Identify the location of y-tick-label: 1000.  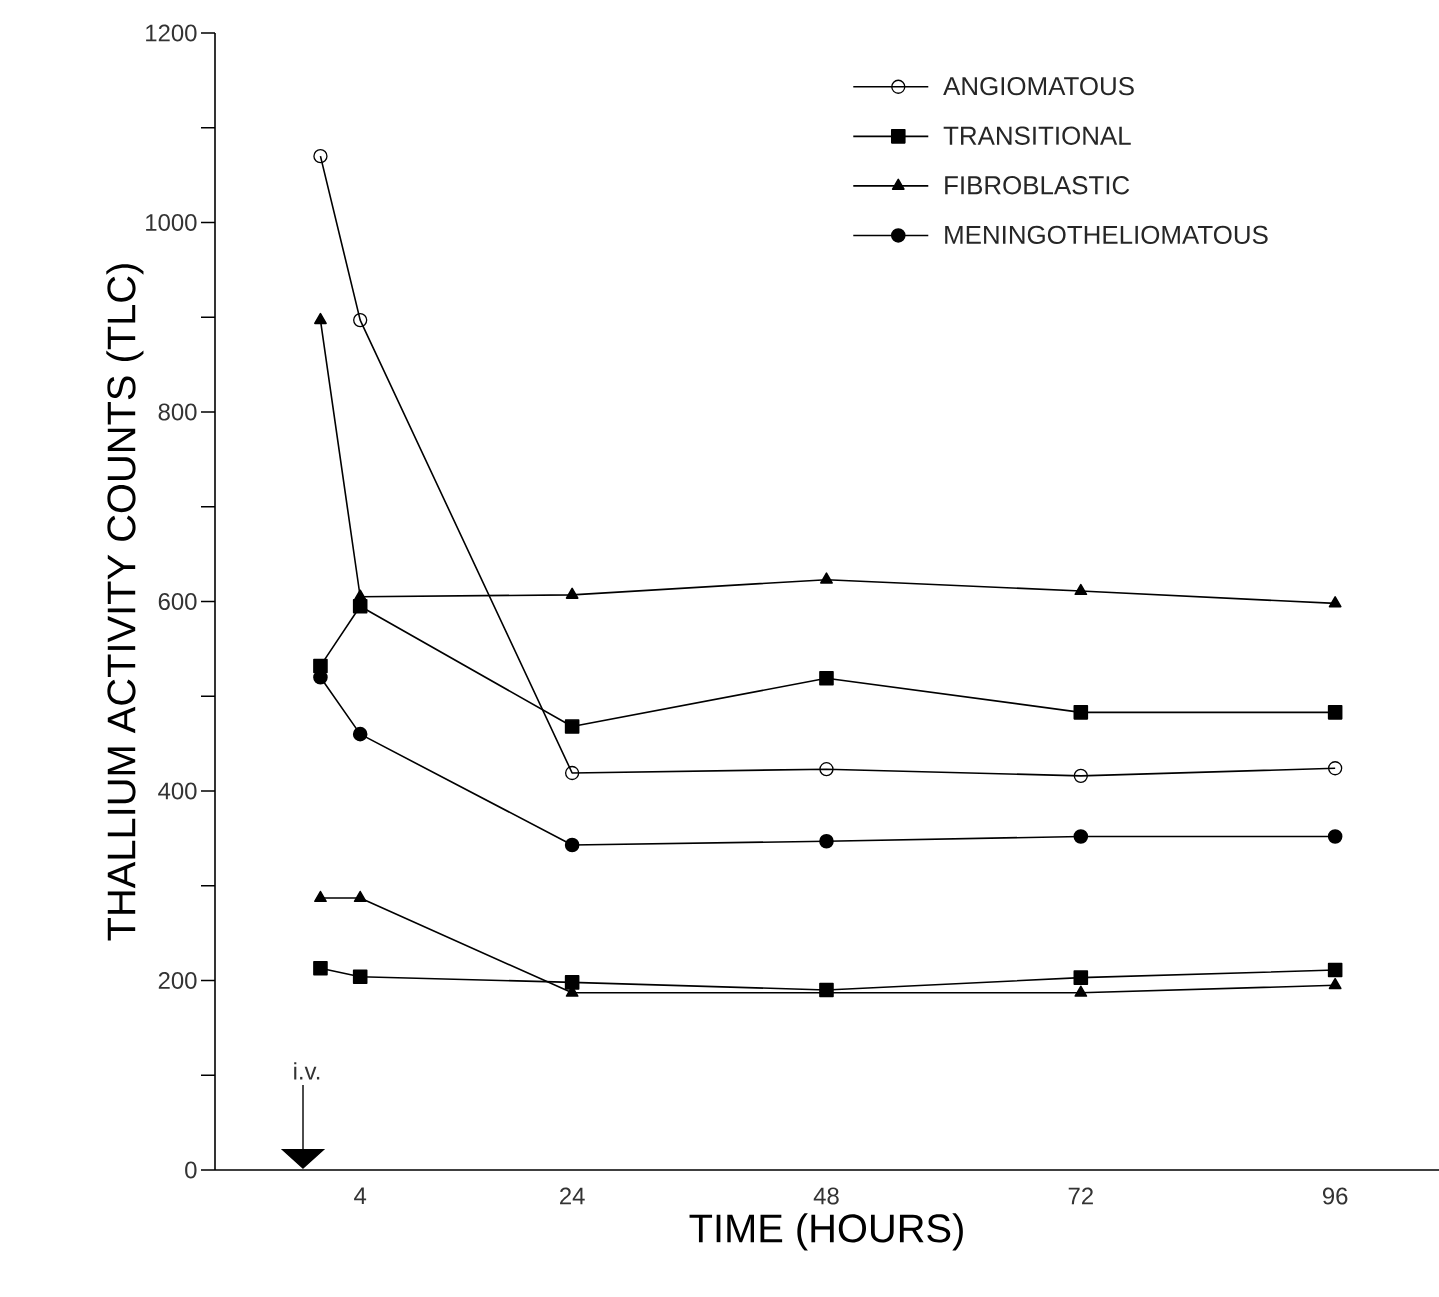
(171, 222).